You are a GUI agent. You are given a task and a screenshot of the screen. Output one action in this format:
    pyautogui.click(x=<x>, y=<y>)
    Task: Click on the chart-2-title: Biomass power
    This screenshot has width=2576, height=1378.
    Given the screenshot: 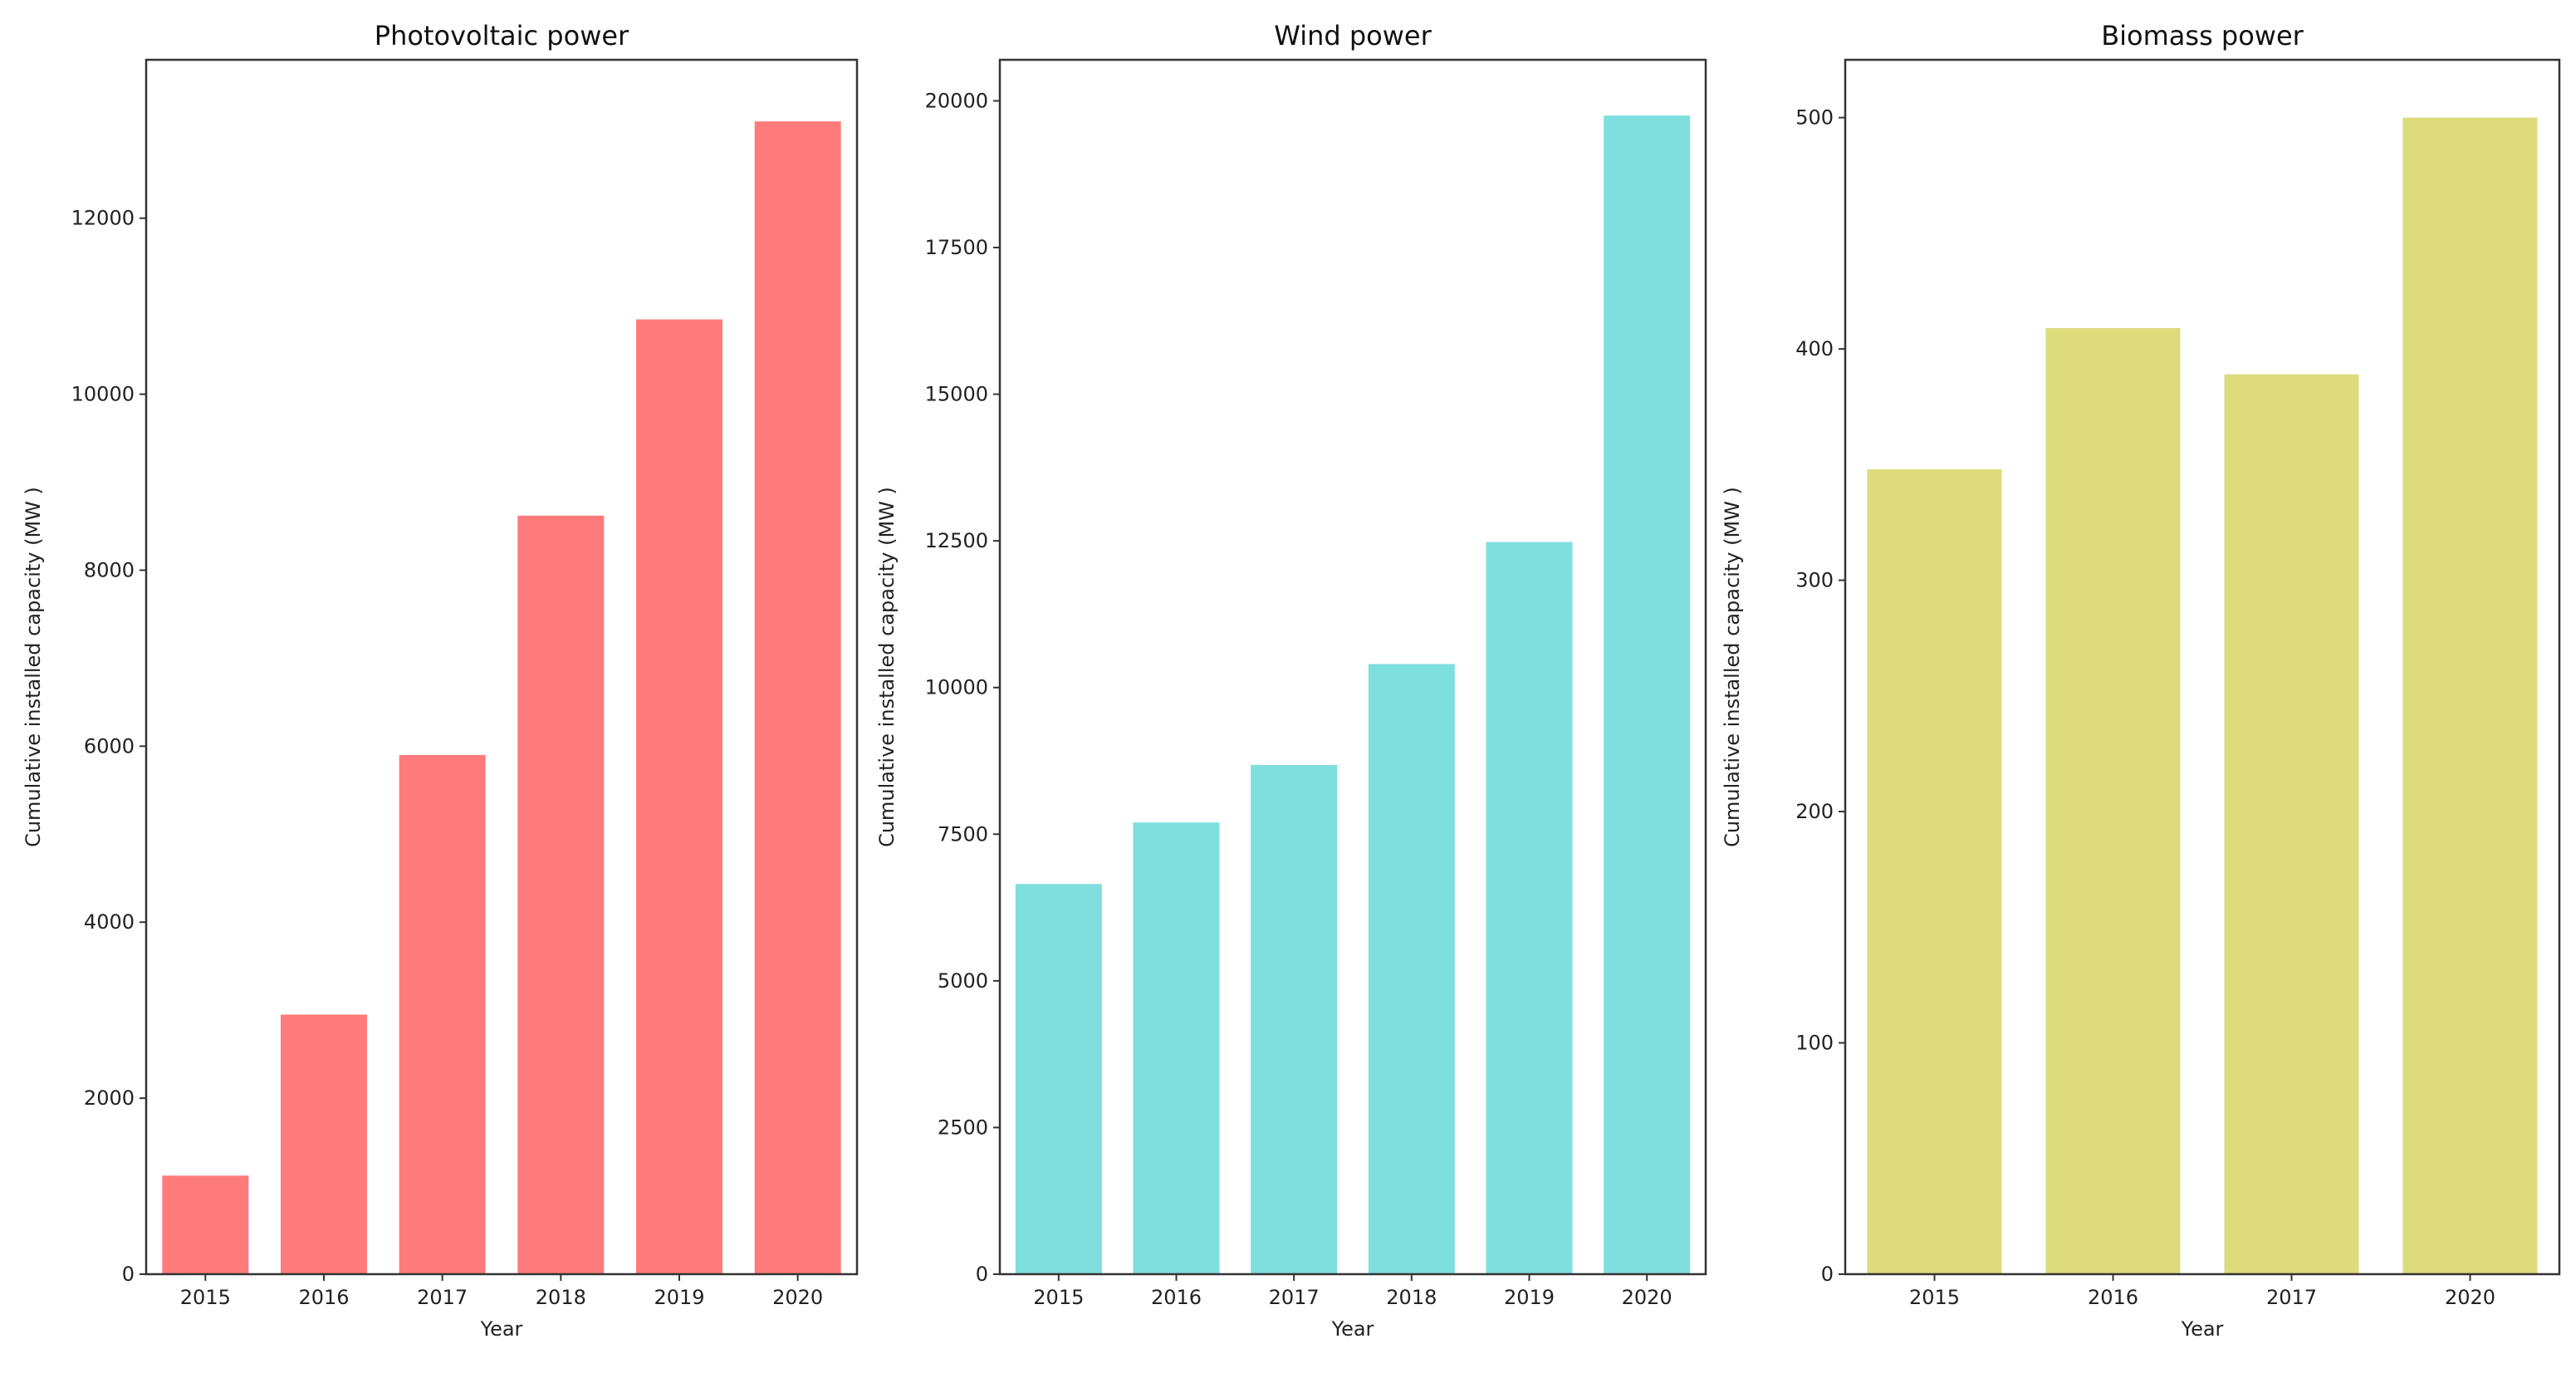 What is the action you would take?
    pyautogui.click(x=2202, y=35)
    